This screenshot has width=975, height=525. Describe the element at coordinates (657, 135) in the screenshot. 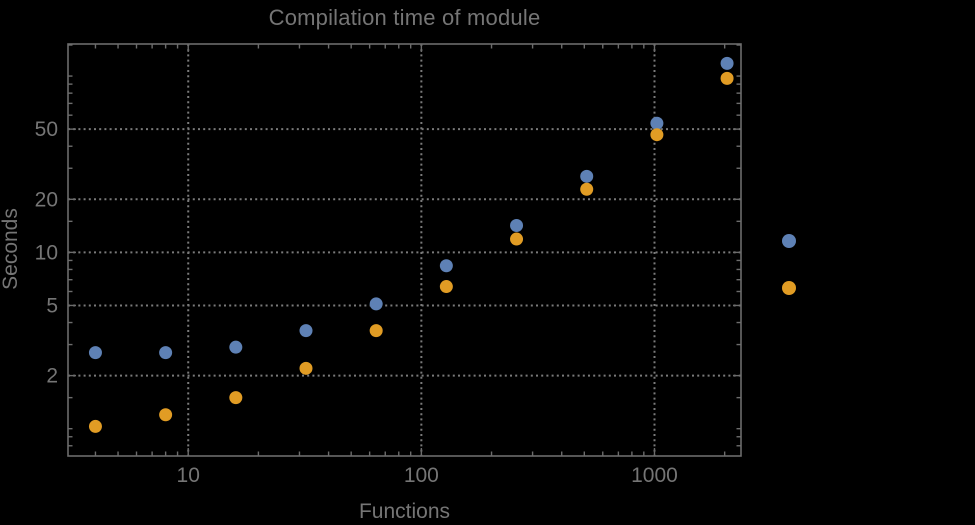

I see `data-point-orange-x1024` at that location.